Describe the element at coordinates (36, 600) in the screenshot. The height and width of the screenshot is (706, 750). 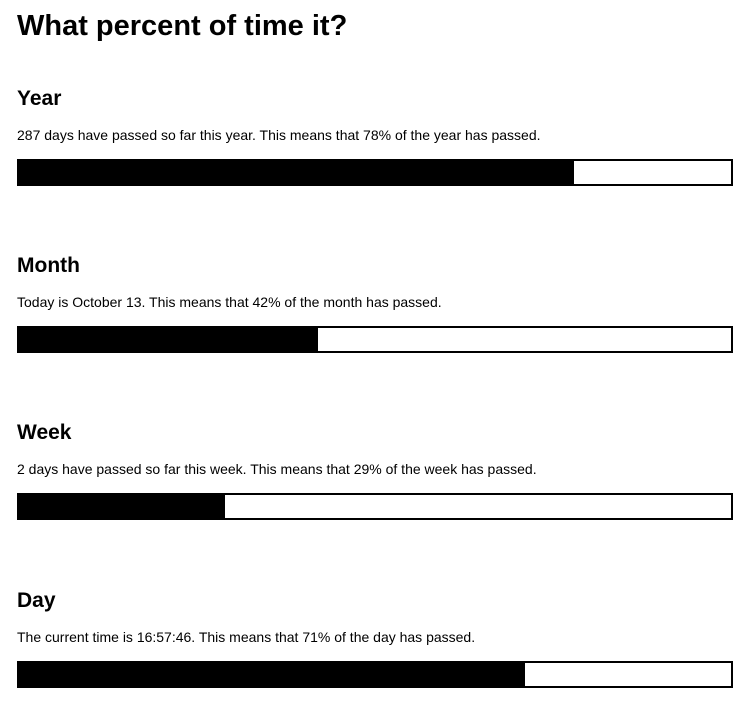
I see `day-heading: Day` at that location.